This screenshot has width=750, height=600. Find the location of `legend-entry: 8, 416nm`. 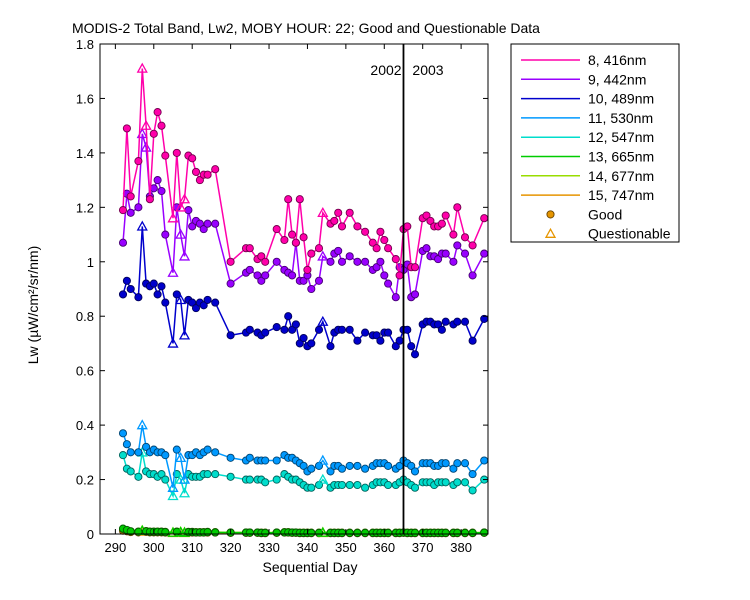

legend-entry: 8, 416nm is located at coordinates (583, 60).